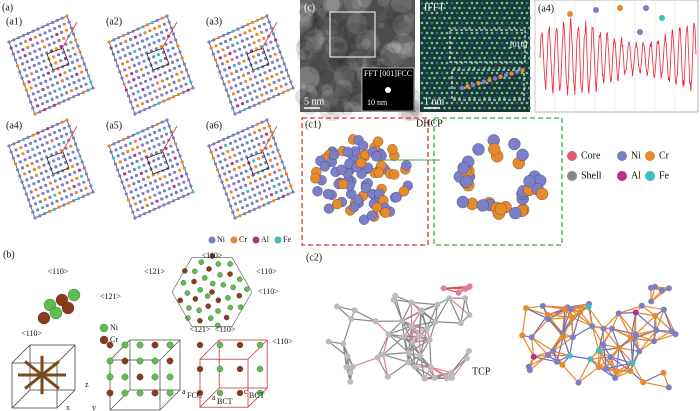 This screenshot has width=700, height=411. I want to click on legend-marker, so click(572, 156).